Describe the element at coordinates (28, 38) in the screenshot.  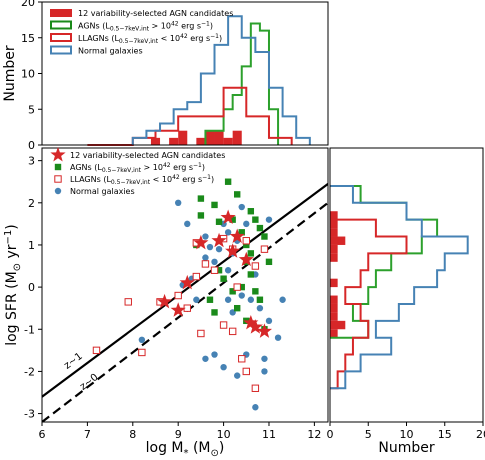
I see `top-ytick-label: 15` at that location.